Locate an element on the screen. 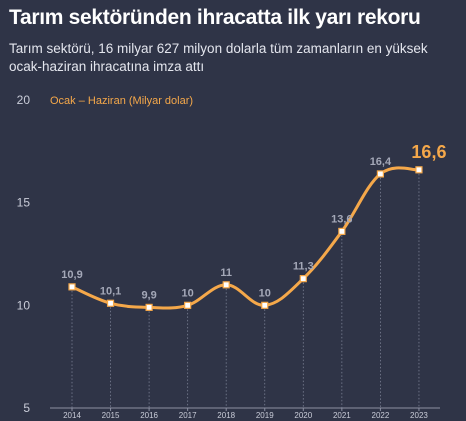  x-tick-label: 2020 is located at coordinates (303, 415).